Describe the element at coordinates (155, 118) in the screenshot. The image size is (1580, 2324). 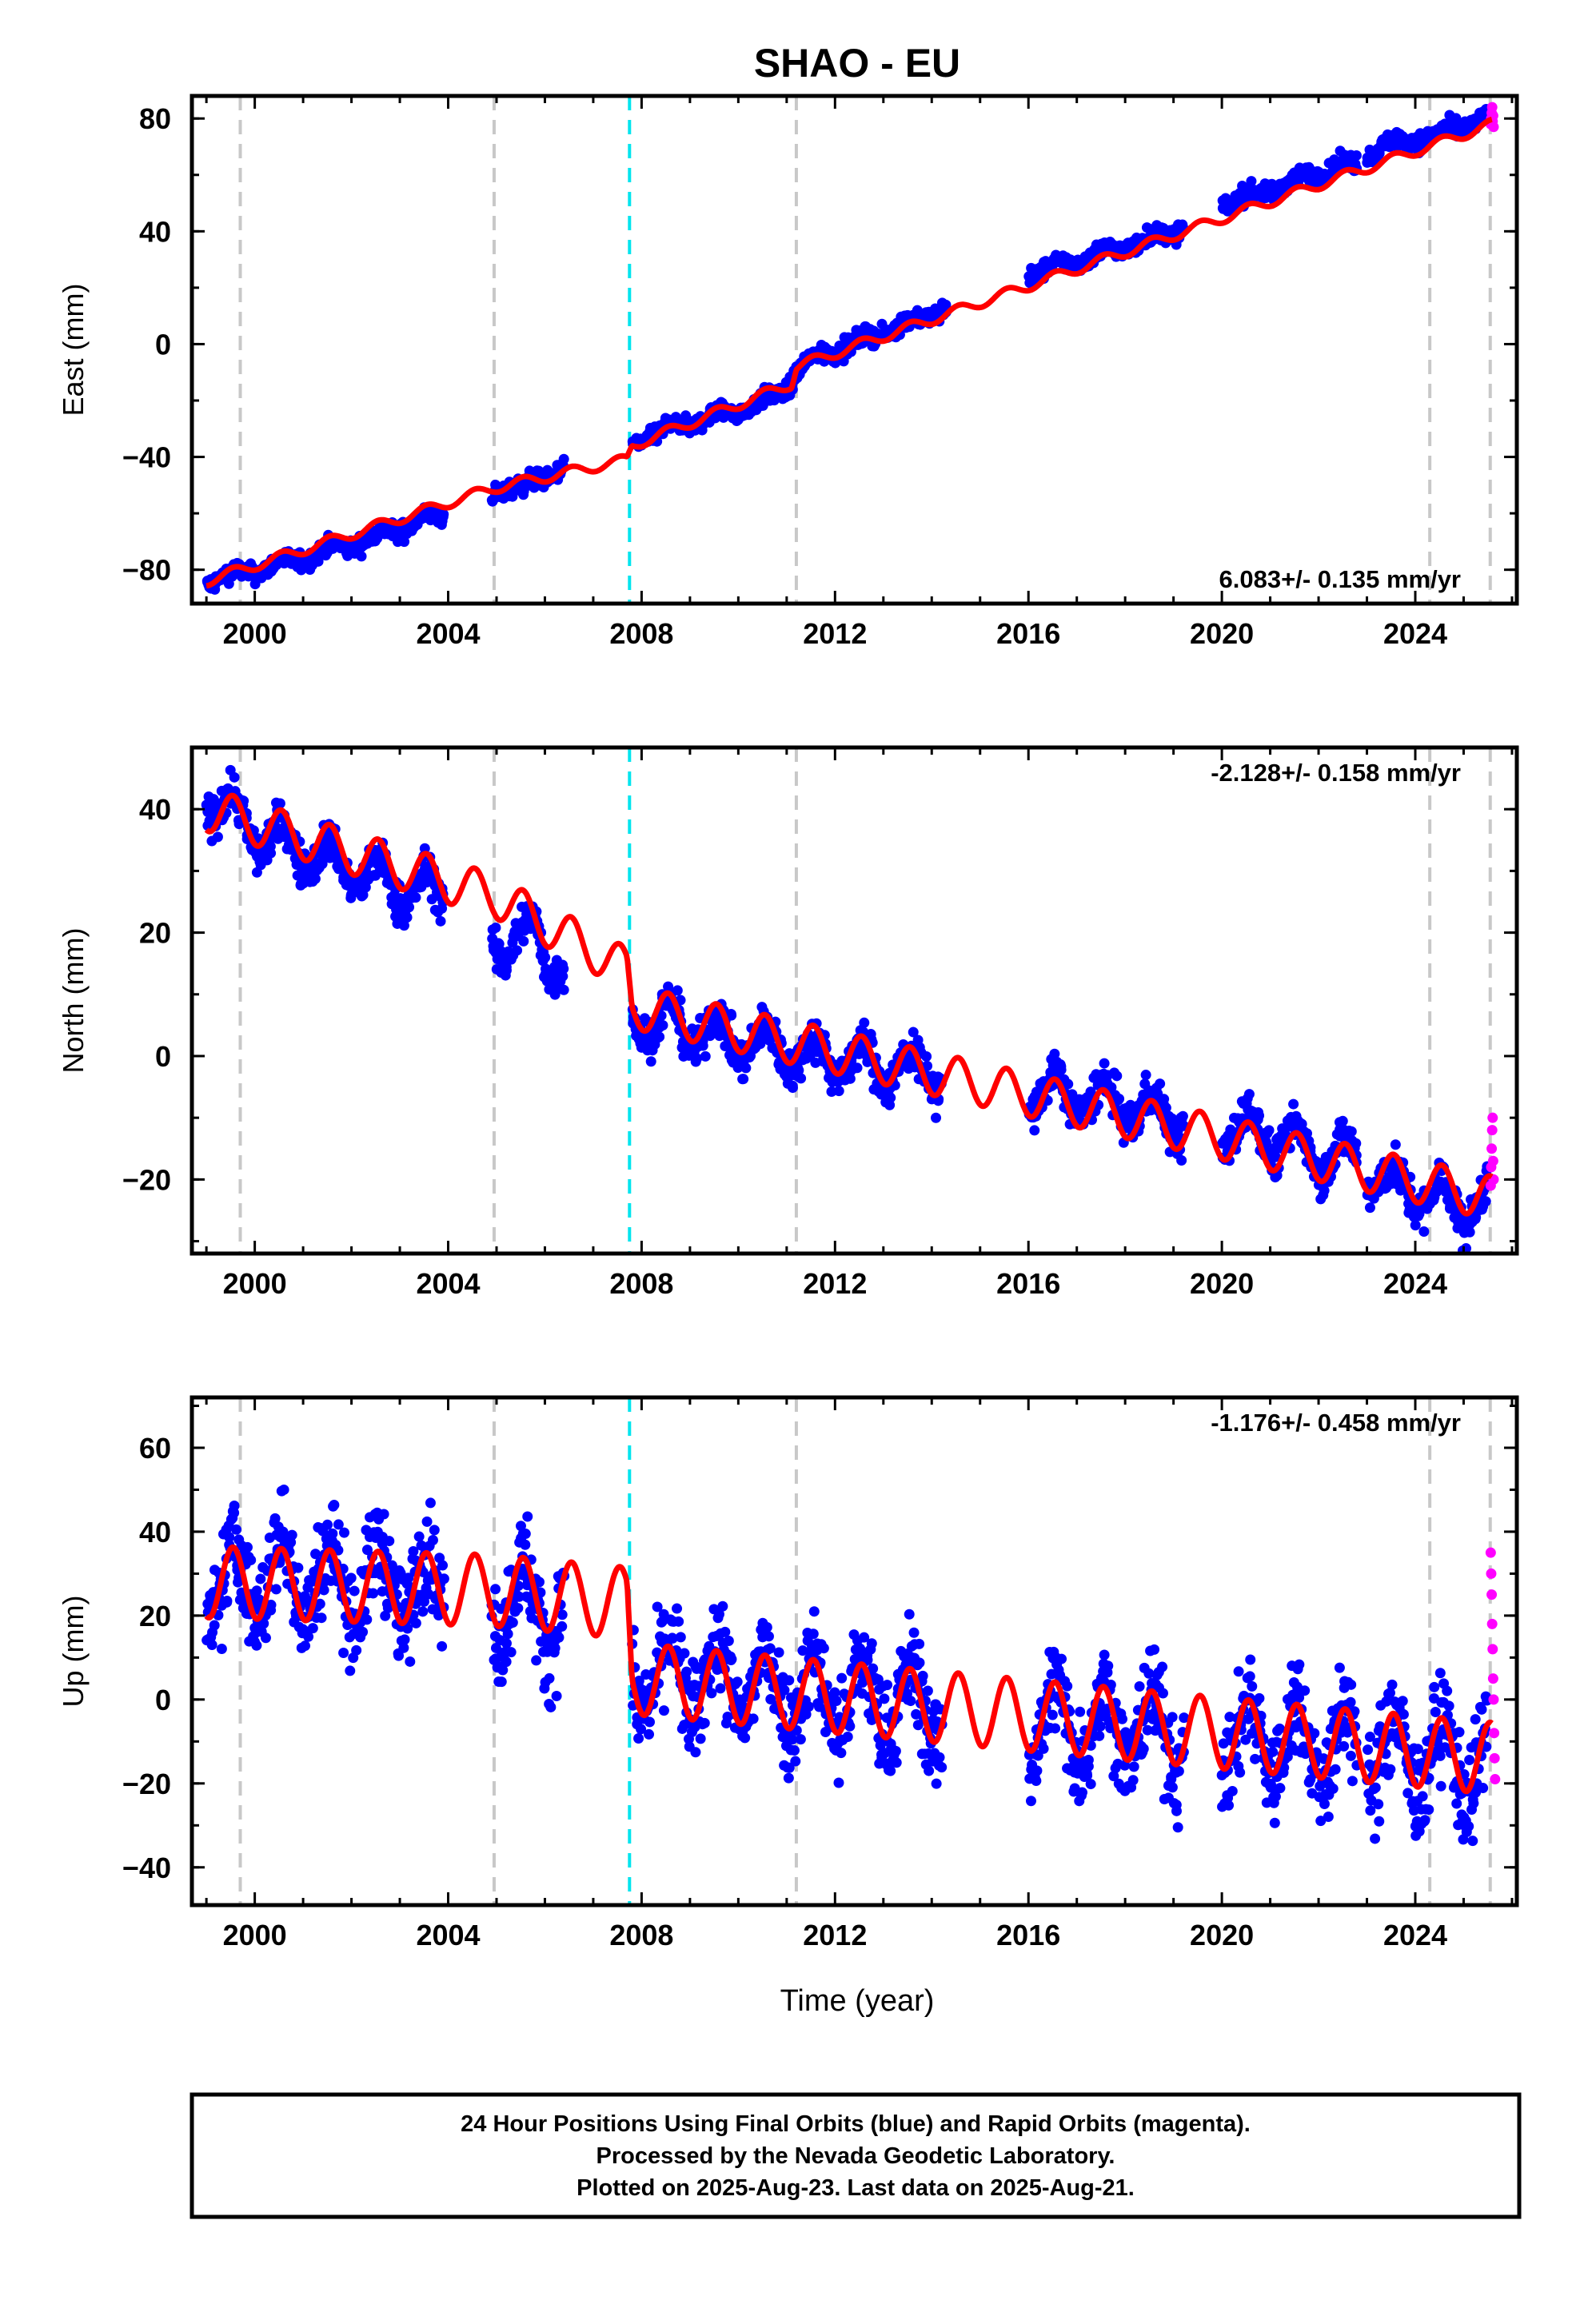
I see `east-y-tick-label: 80` at that location.